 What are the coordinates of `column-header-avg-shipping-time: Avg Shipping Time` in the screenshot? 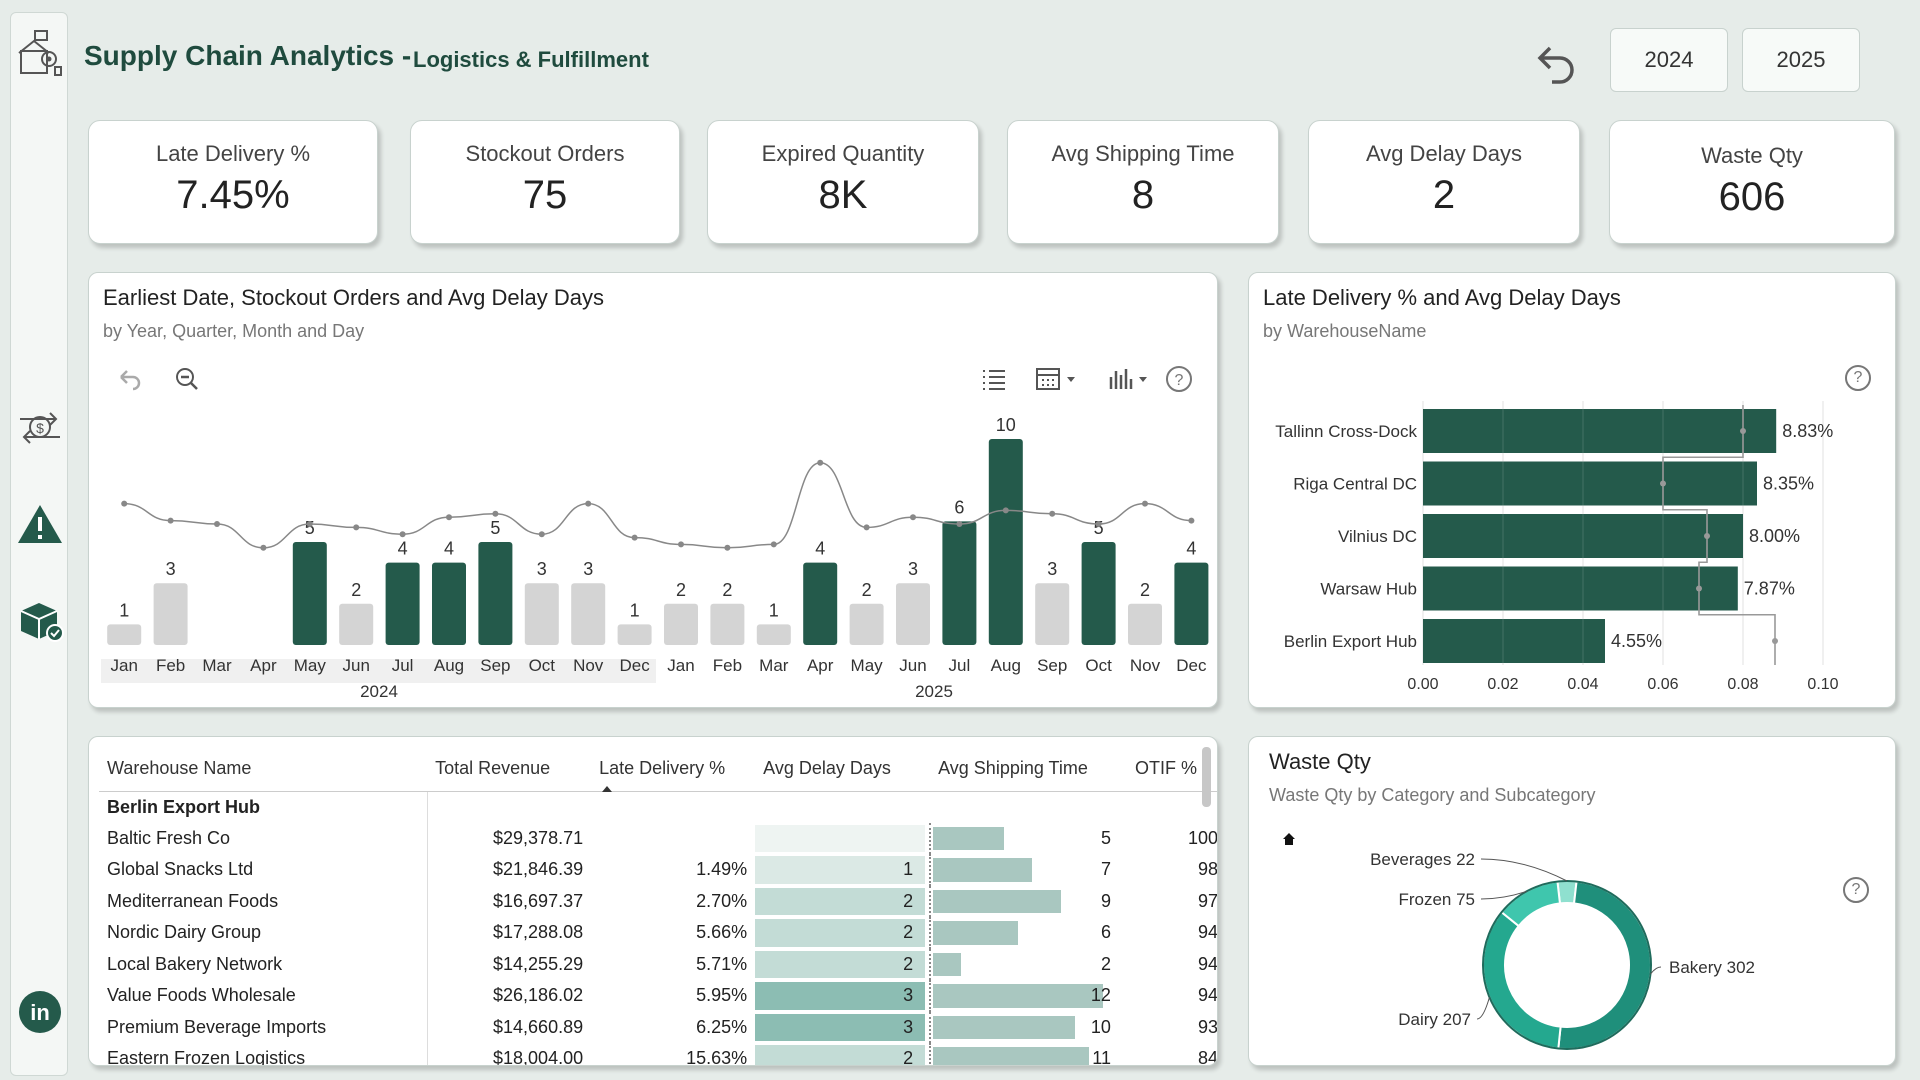 It's located at (1028, 769).